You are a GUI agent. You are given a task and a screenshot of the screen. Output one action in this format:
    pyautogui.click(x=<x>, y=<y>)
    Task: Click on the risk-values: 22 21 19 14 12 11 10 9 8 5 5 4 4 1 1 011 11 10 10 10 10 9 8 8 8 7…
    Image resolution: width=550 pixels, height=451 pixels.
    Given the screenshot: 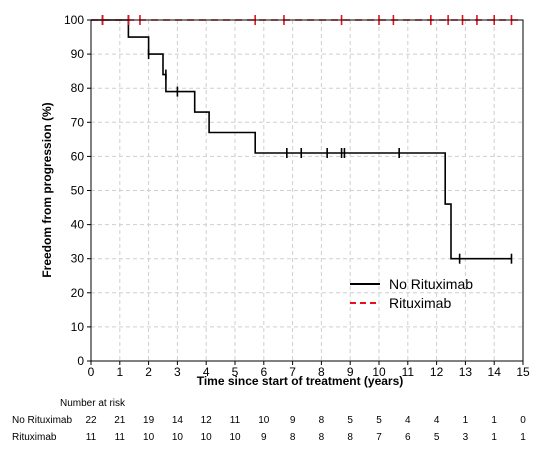 What is the action you would take?
    pyautogui.click(x=305, y=429)
    